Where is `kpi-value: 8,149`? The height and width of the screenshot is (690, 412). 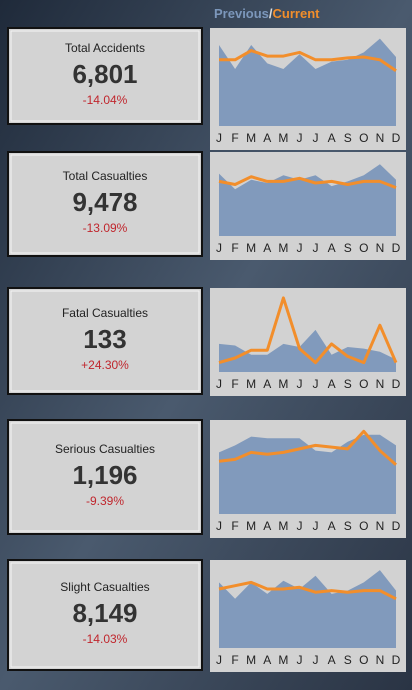
kpi-value: 8,149 is located at coordinates (104, 613).